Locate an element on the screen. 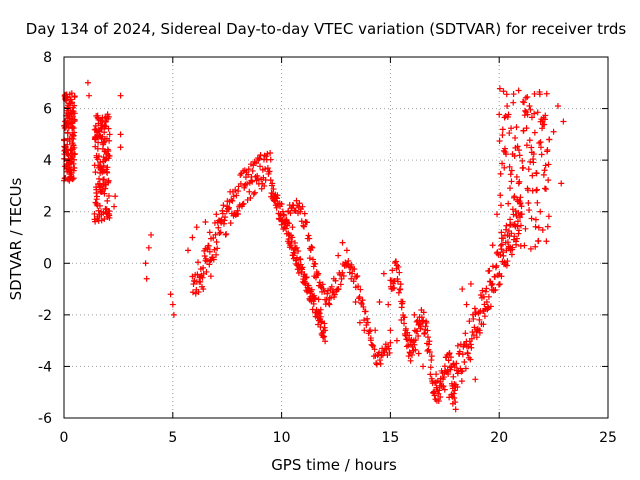  y-tick-label: 6 is located at coordinates (47, 110).